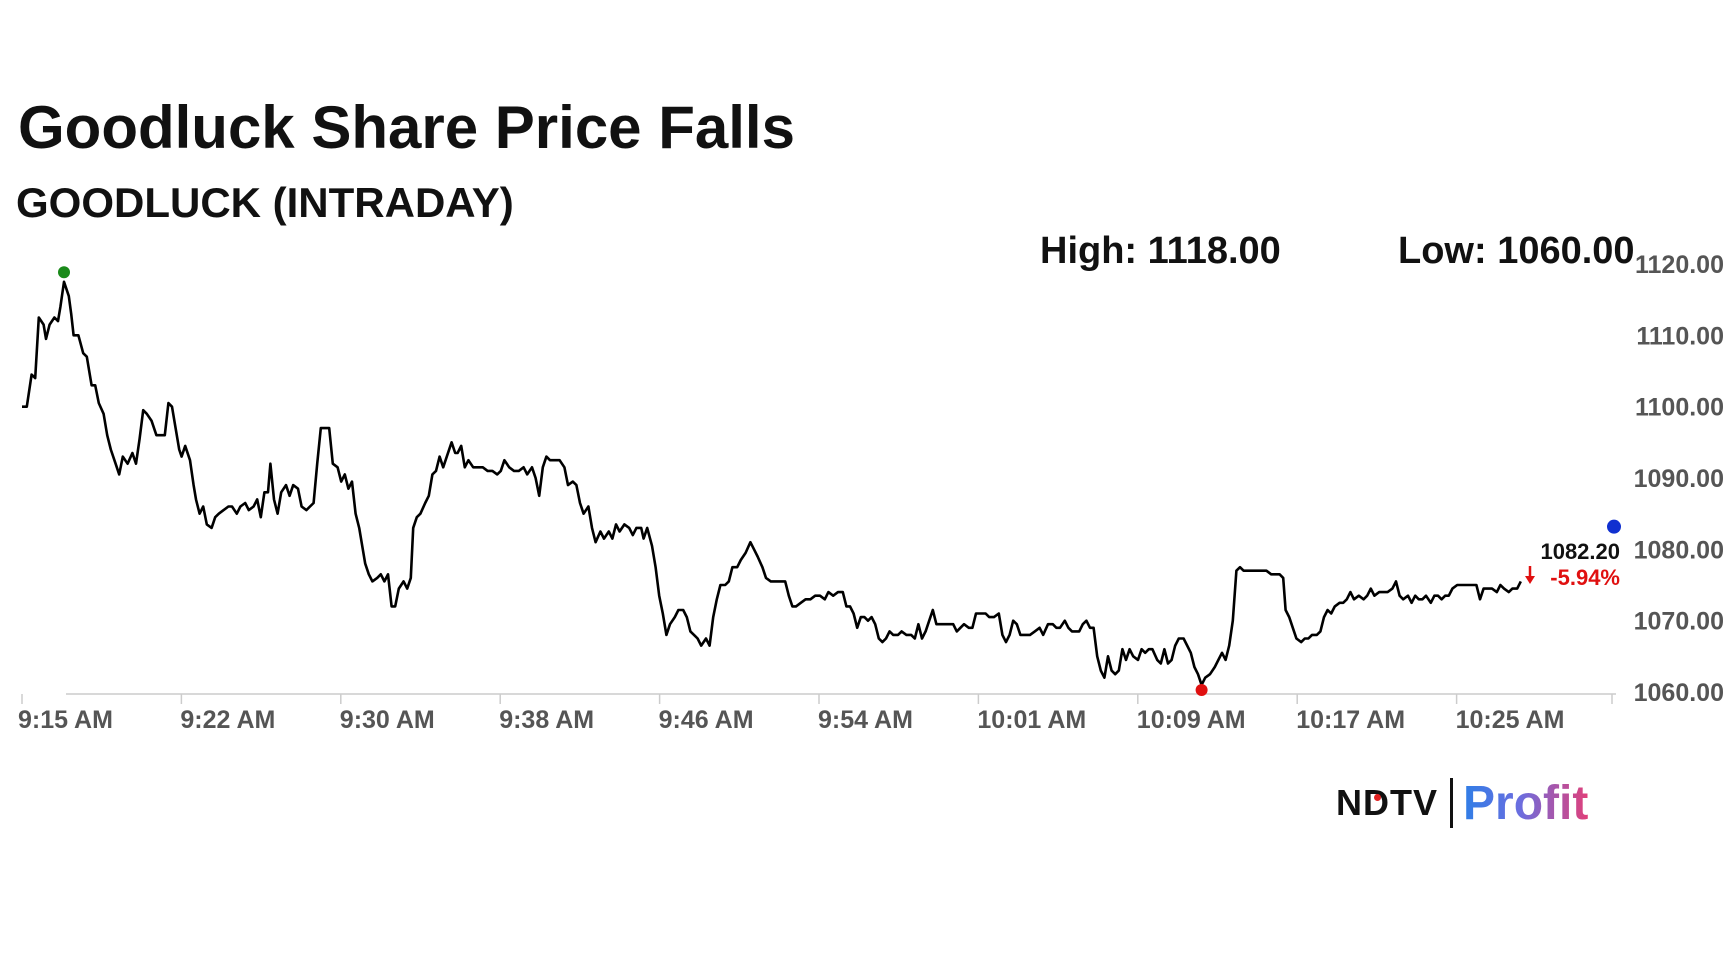  Describe the element at coordinates (1680, 336) in the screenshot. I see `y-tick-label: 1110.00` at that location.